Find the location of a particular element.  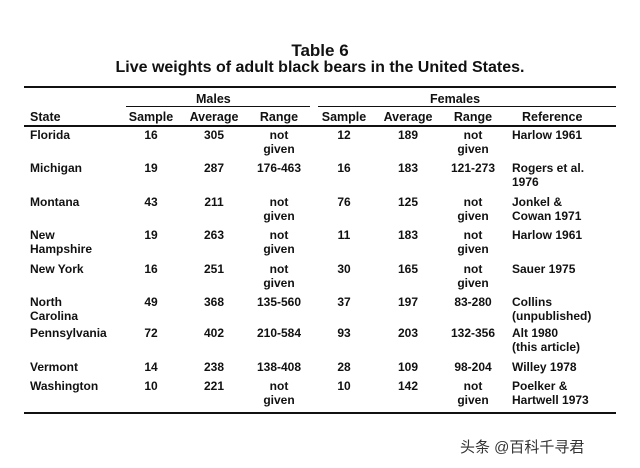

cell-f-range: 98-204 is located at coordinates (473, 367).